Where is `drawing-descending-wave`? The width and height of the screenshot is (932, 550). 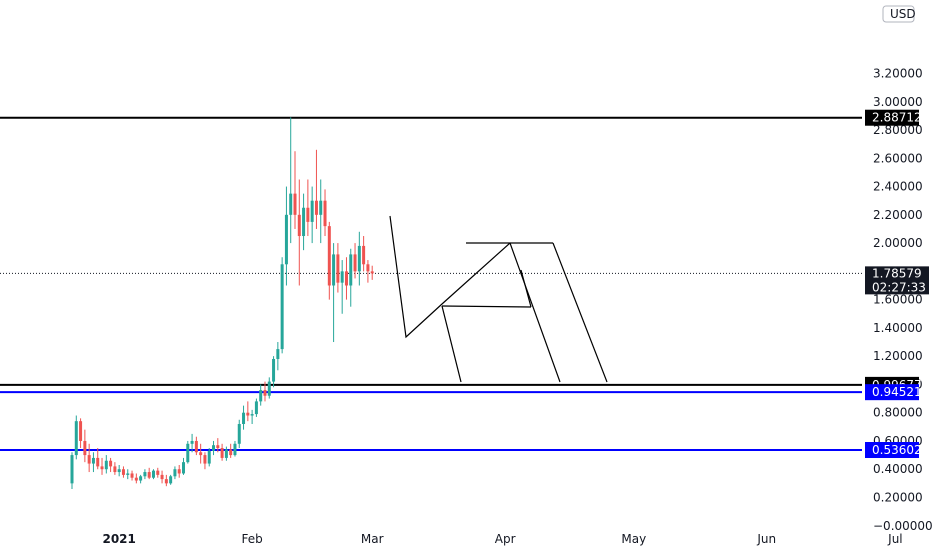 drawing-descending-wave is located at coordinates (450, 277).